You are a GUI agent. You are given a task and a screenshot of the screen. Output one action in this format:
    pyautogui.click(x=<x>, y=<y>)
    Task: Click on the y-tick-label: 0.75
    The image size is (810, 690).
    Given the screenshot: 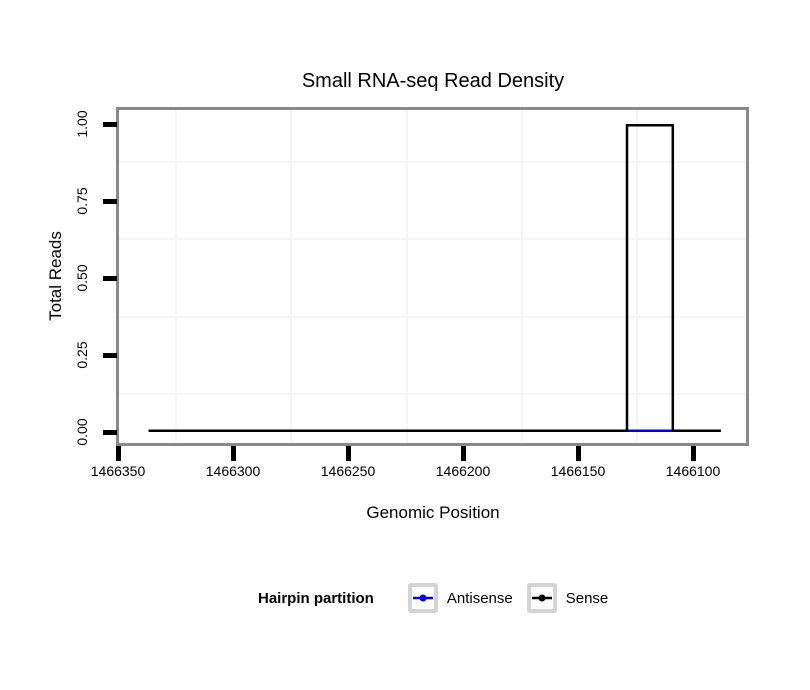 What is the action you would take?
    pyautogui.click(x=82, y=201)
    